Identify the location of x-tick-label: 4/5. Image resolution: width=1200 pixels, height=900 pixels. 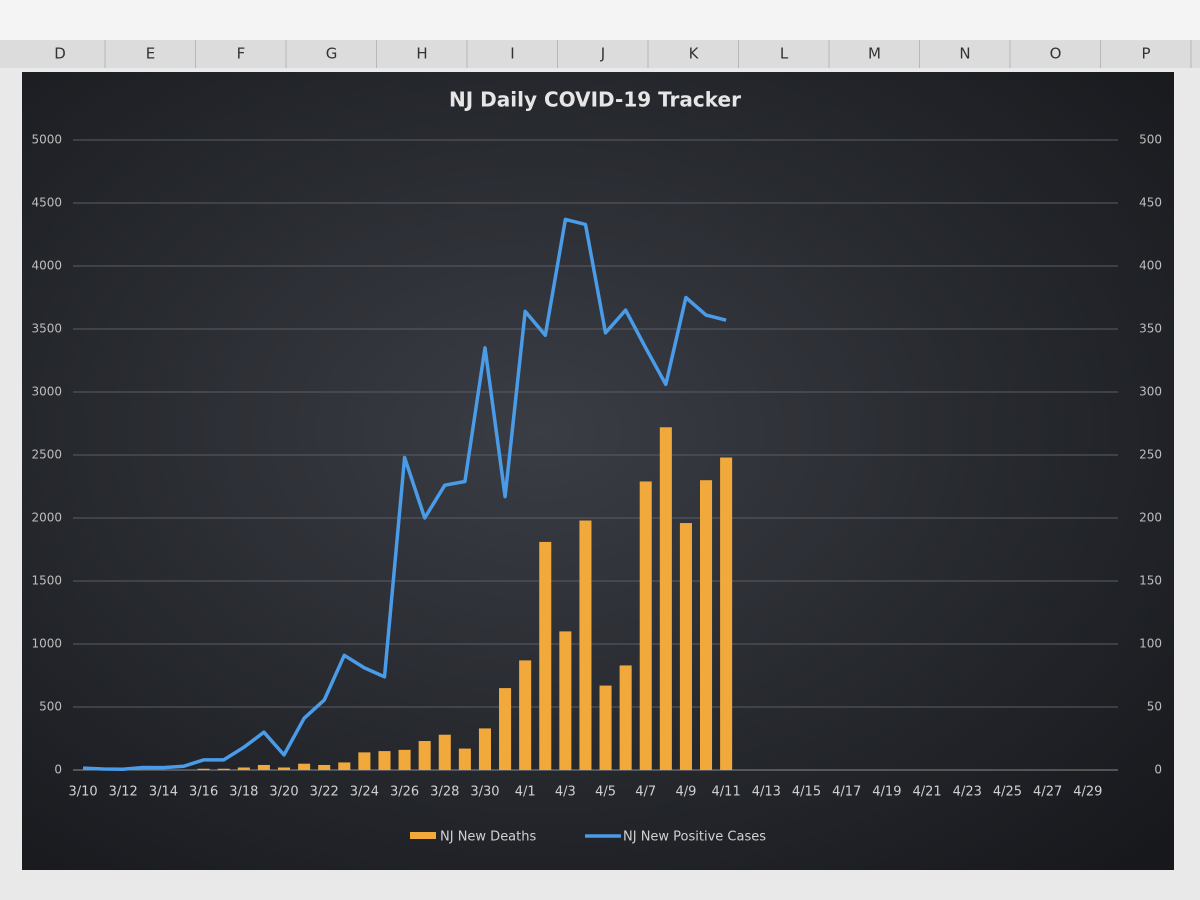
(605, 792).